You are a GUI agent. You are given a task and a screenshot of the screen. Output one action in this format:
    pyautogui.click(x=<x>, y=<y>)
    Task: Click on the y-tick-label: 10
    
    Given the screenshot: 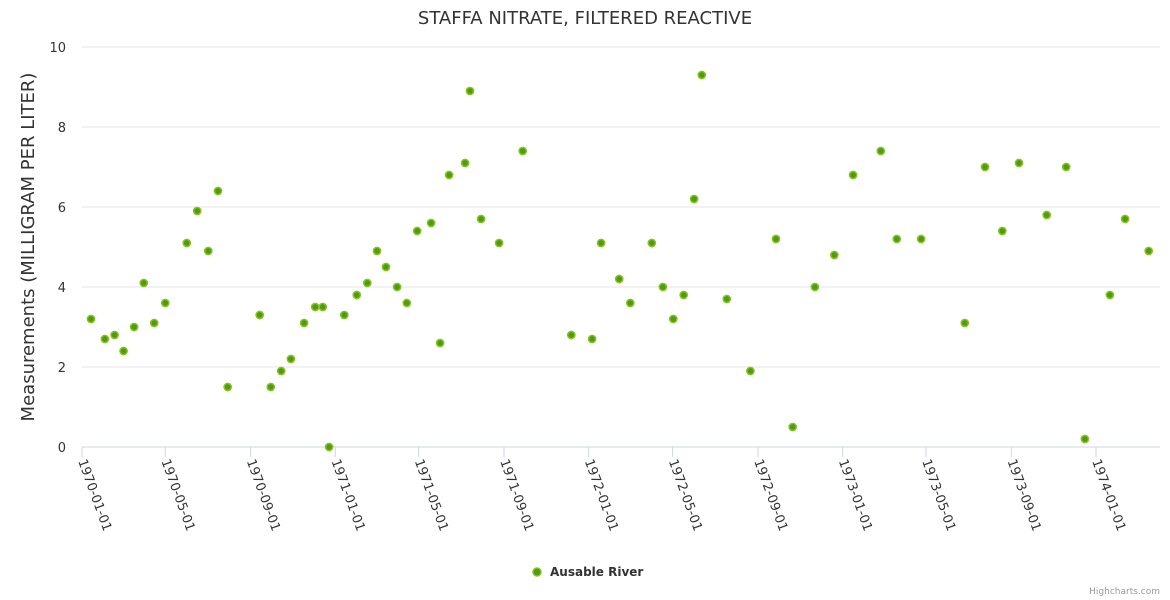 What is the action you would take?
    pyautogui.click(x=57, y=48)
    